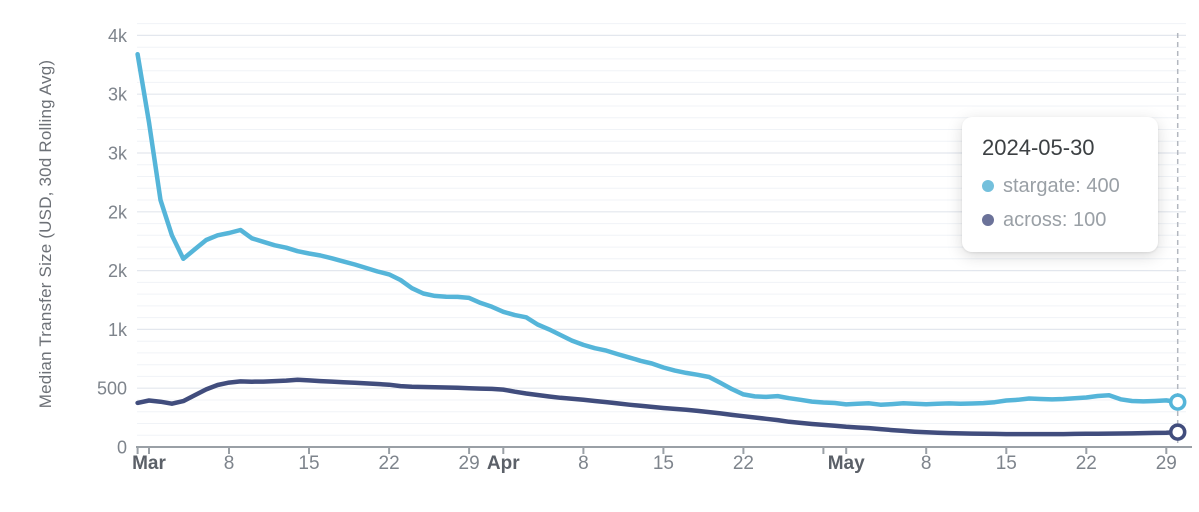 The height and width of the screenshot is (512, 1199). I want to click on across-line, so click(657, 407).